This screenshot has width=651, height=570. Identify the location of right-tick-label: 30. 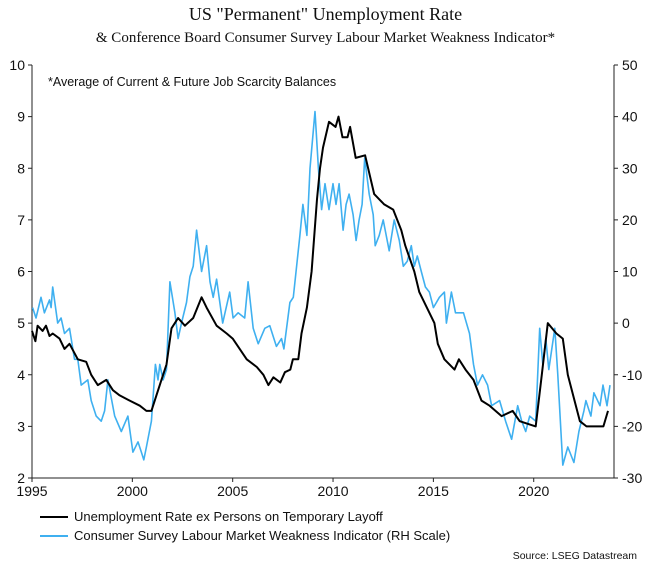
(630, 168).